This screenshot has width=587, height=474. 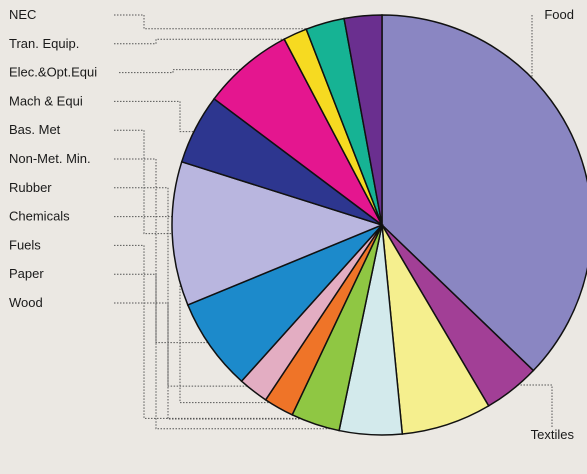 I want to click on leader-line-wood, so click(x=280, y=361).